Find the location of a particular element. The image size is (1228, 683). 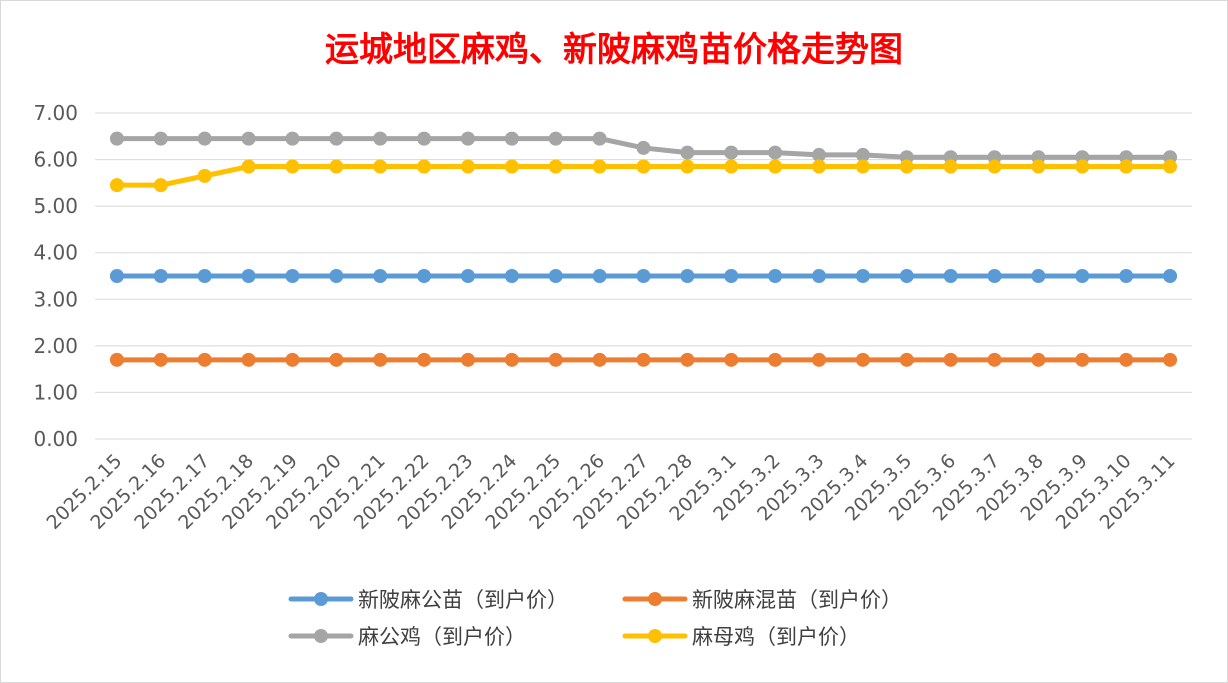

legend-label: 麻公鸡（到户价） is located at coordinates (442, 637).